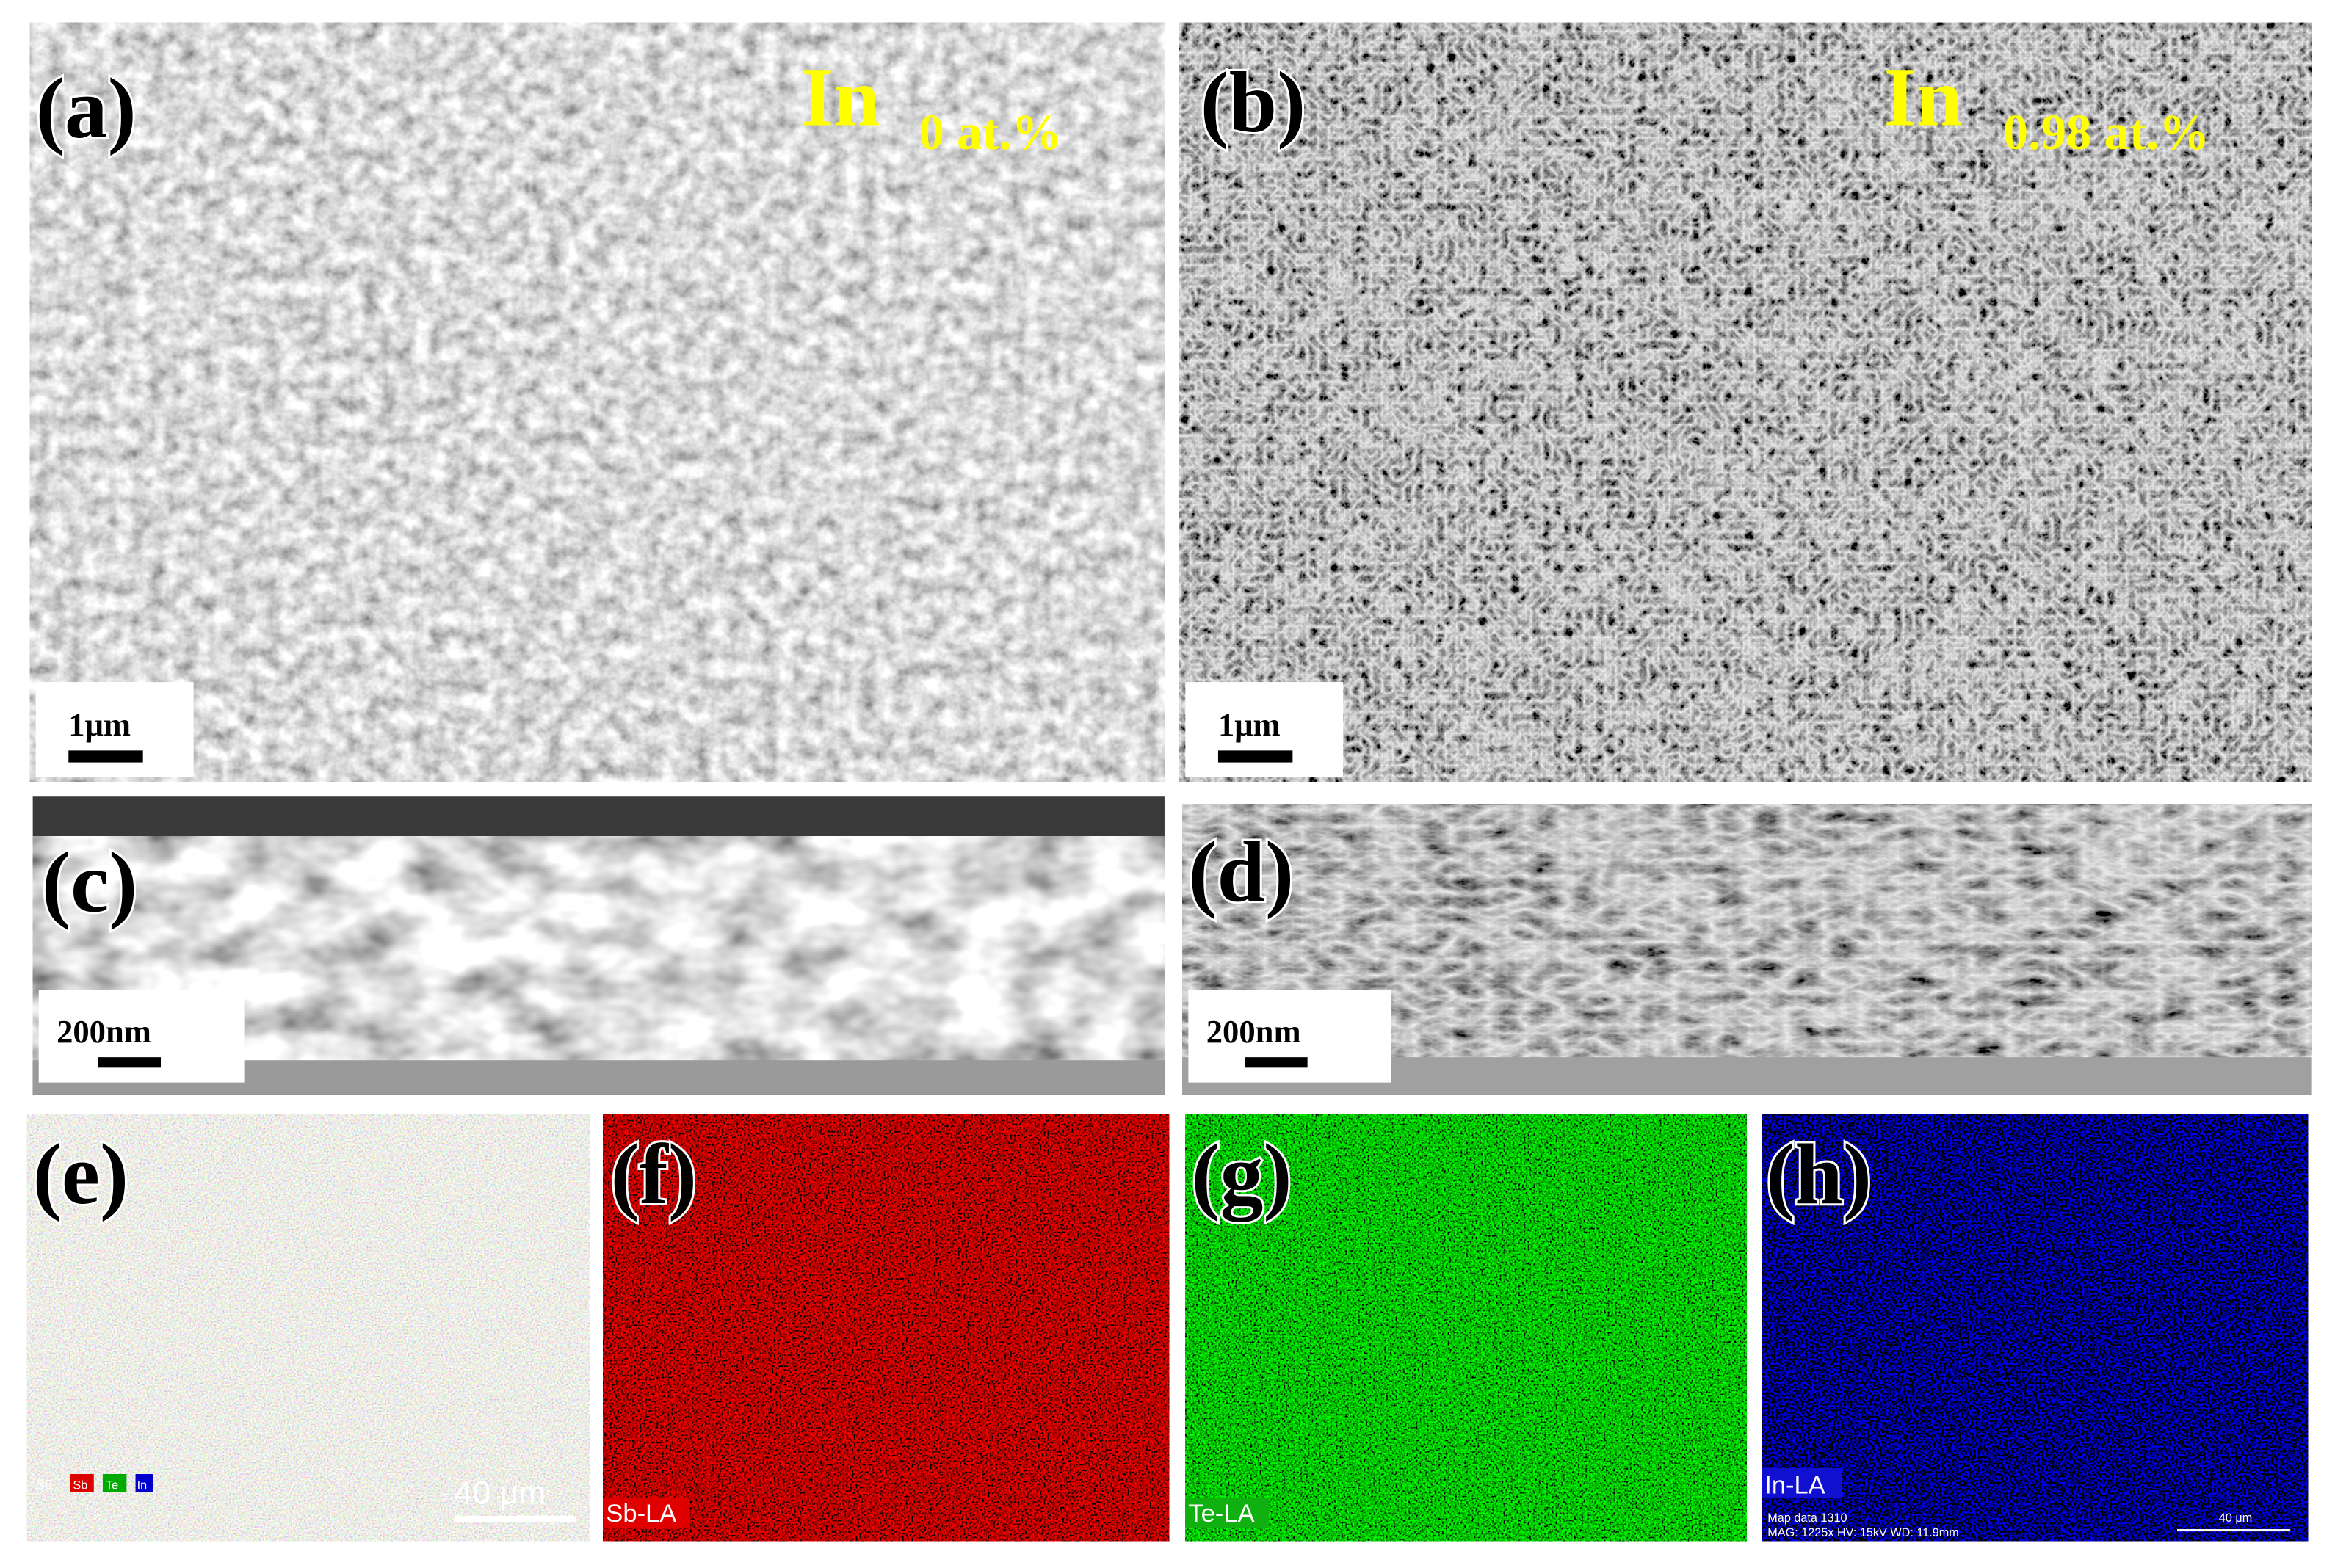 The width and height of the screenshot is (2335, 1568). What do you see at coordinates (1254, 102) in the screenshot?
I see `panel-label: (b)` at bounding box center [1254, 102].